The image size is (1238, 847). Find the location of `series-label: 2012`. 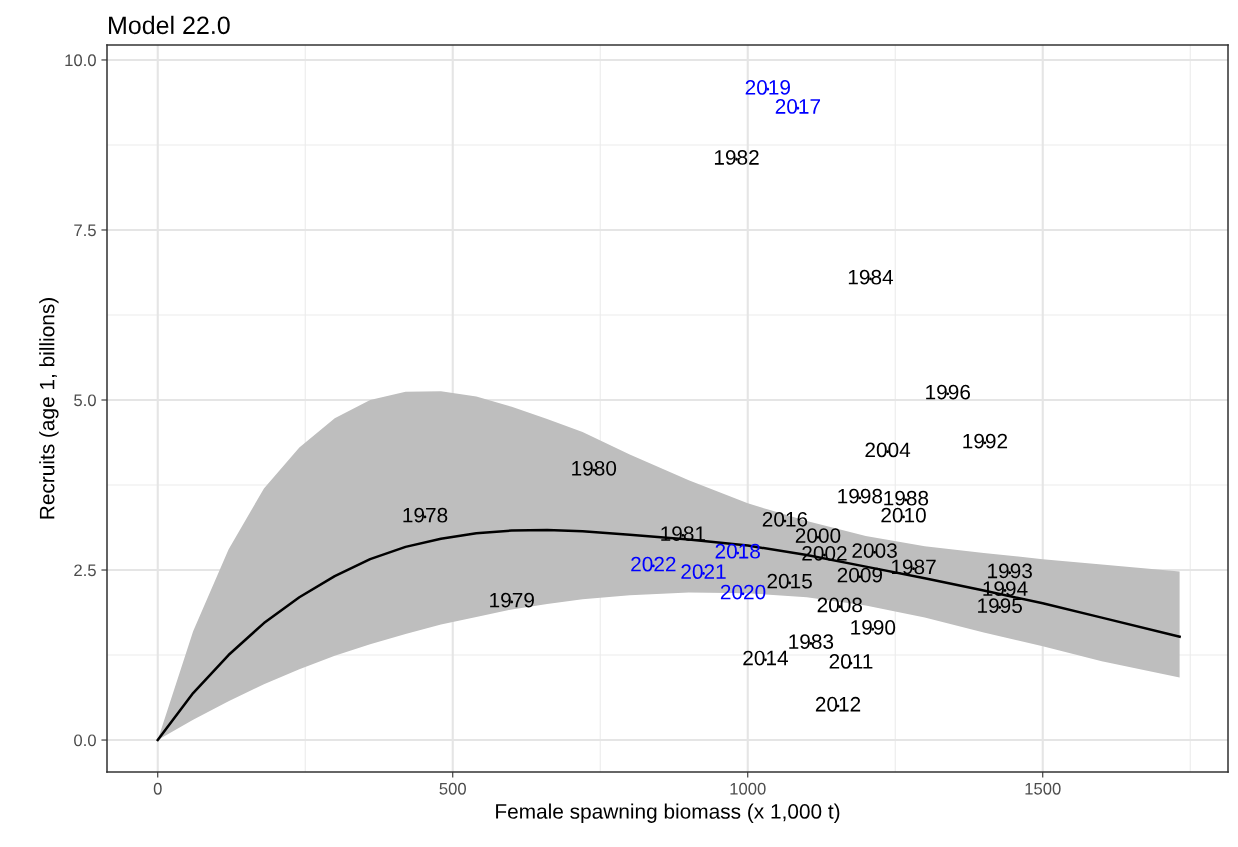

series-label: 2012 is located at coordinates (838, 704).